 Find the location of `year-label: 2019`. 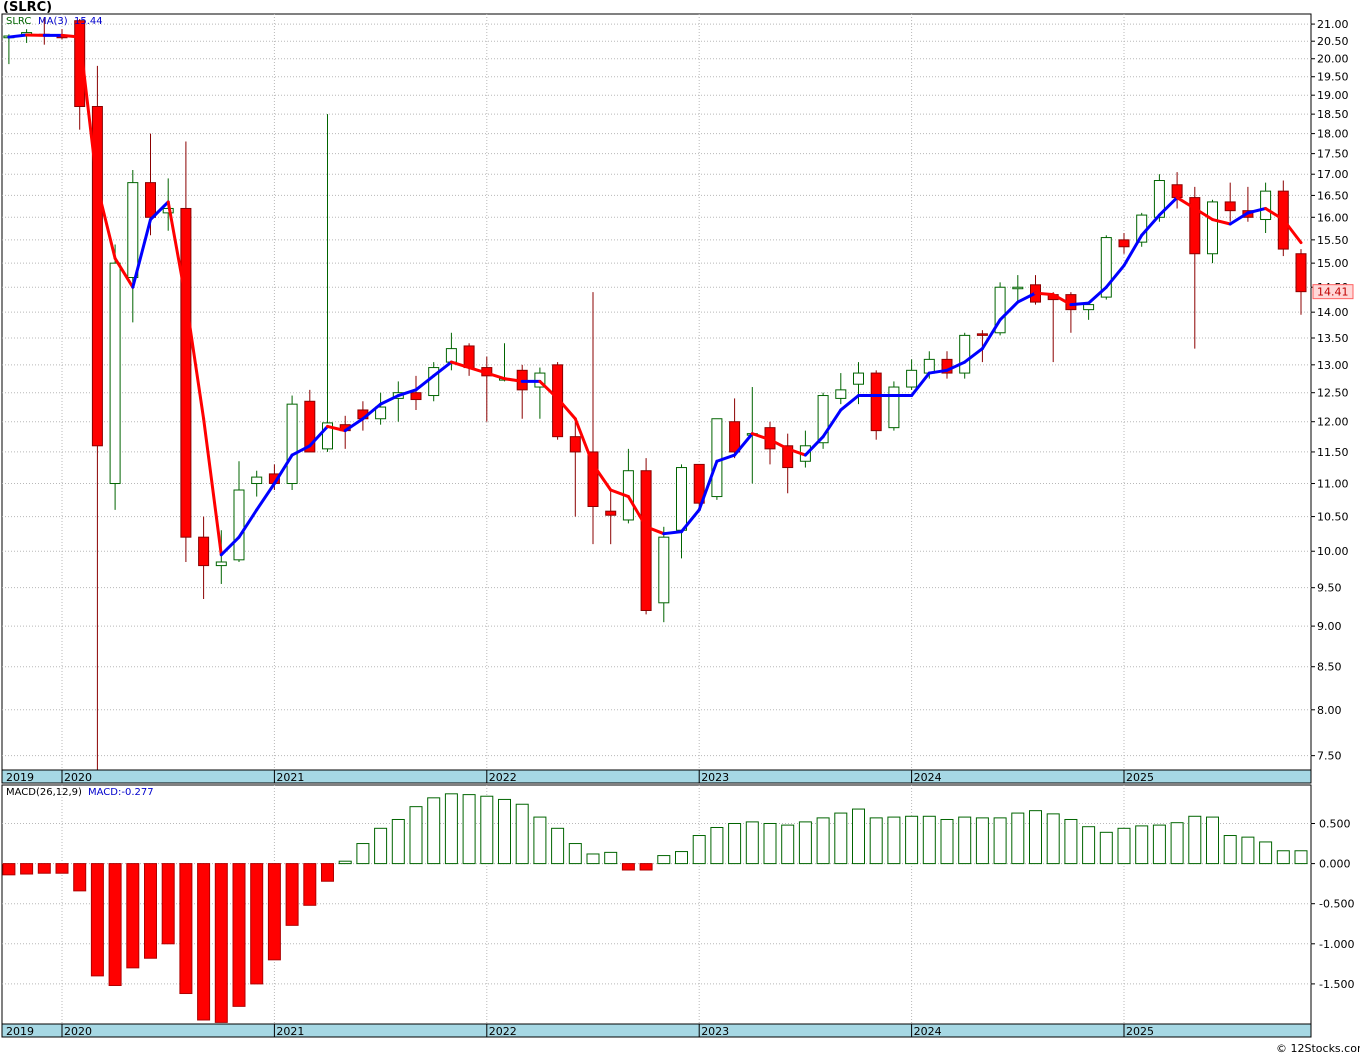

year-label: 2019 is located at coordinates (20, 1031).